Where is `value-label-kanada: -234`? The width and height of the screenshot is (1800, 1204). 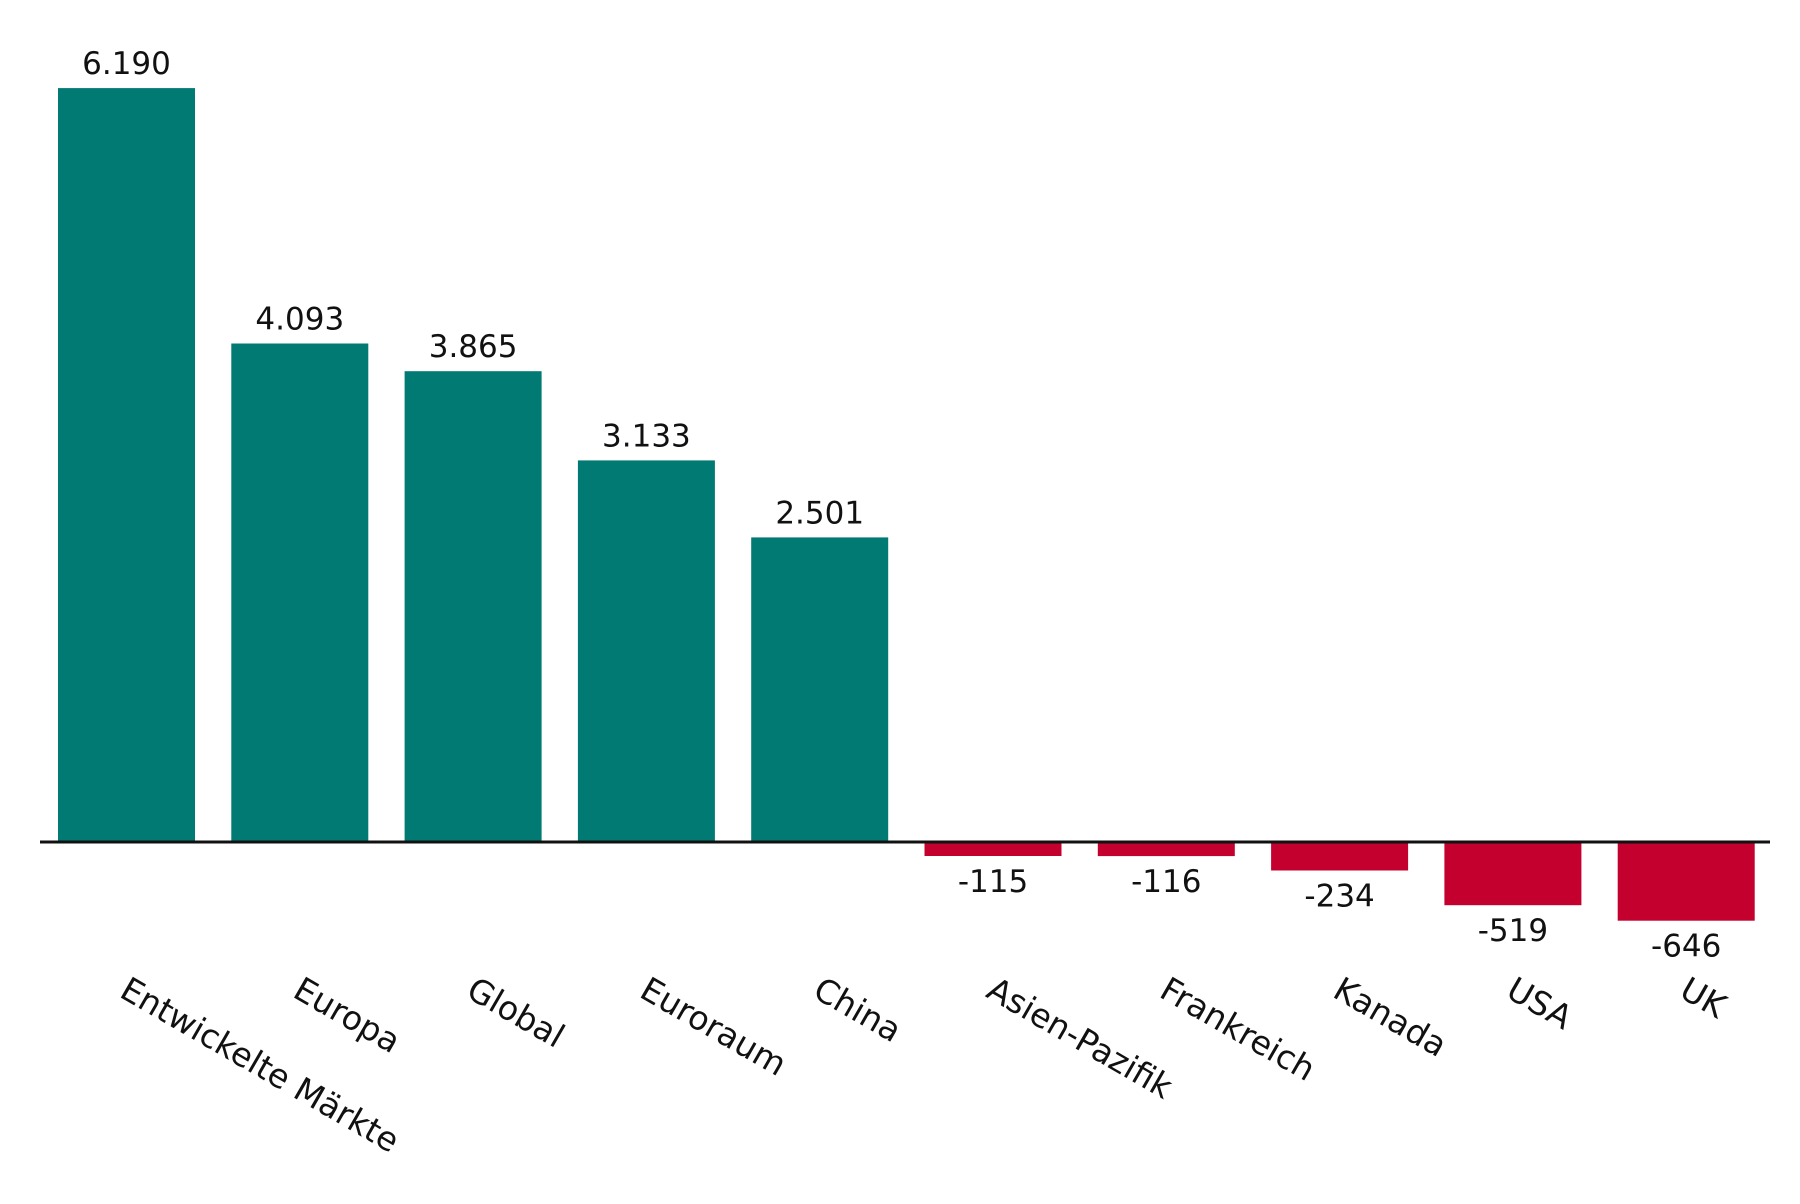
value-label-kanada: -234 is located at coordinates (1339, 897).